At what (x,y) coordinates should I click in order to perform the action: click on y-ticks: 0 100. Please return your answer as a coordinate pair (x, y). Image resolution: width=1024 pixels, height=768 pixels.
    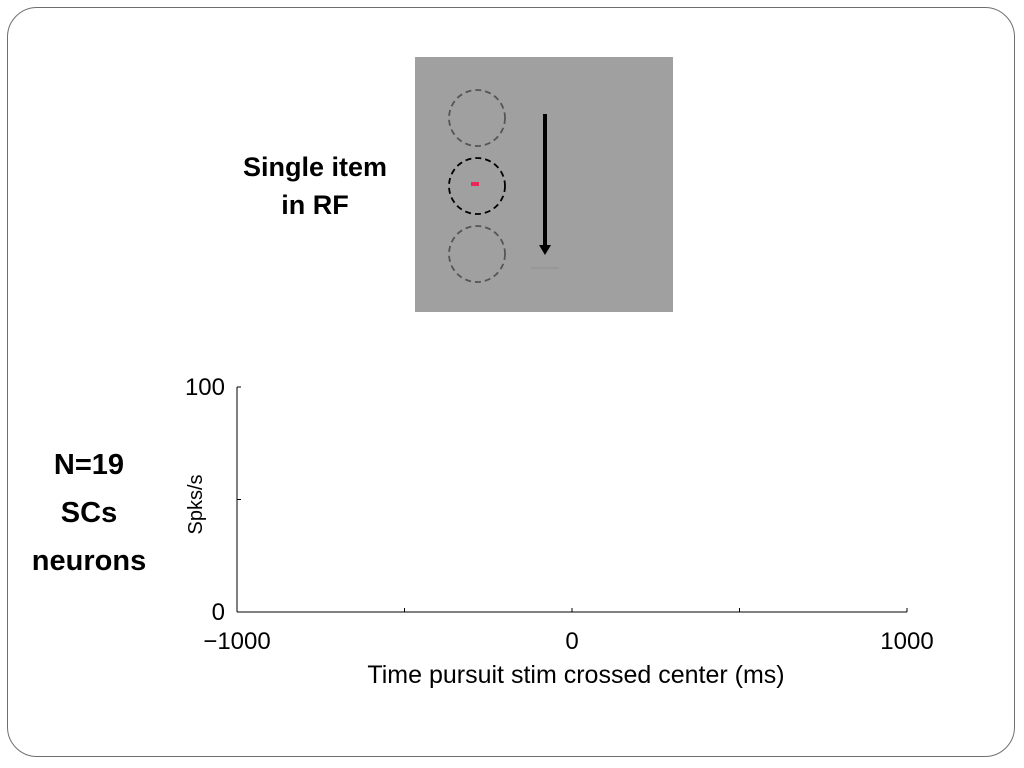
    Looking at the image, I should click on (213, 500).